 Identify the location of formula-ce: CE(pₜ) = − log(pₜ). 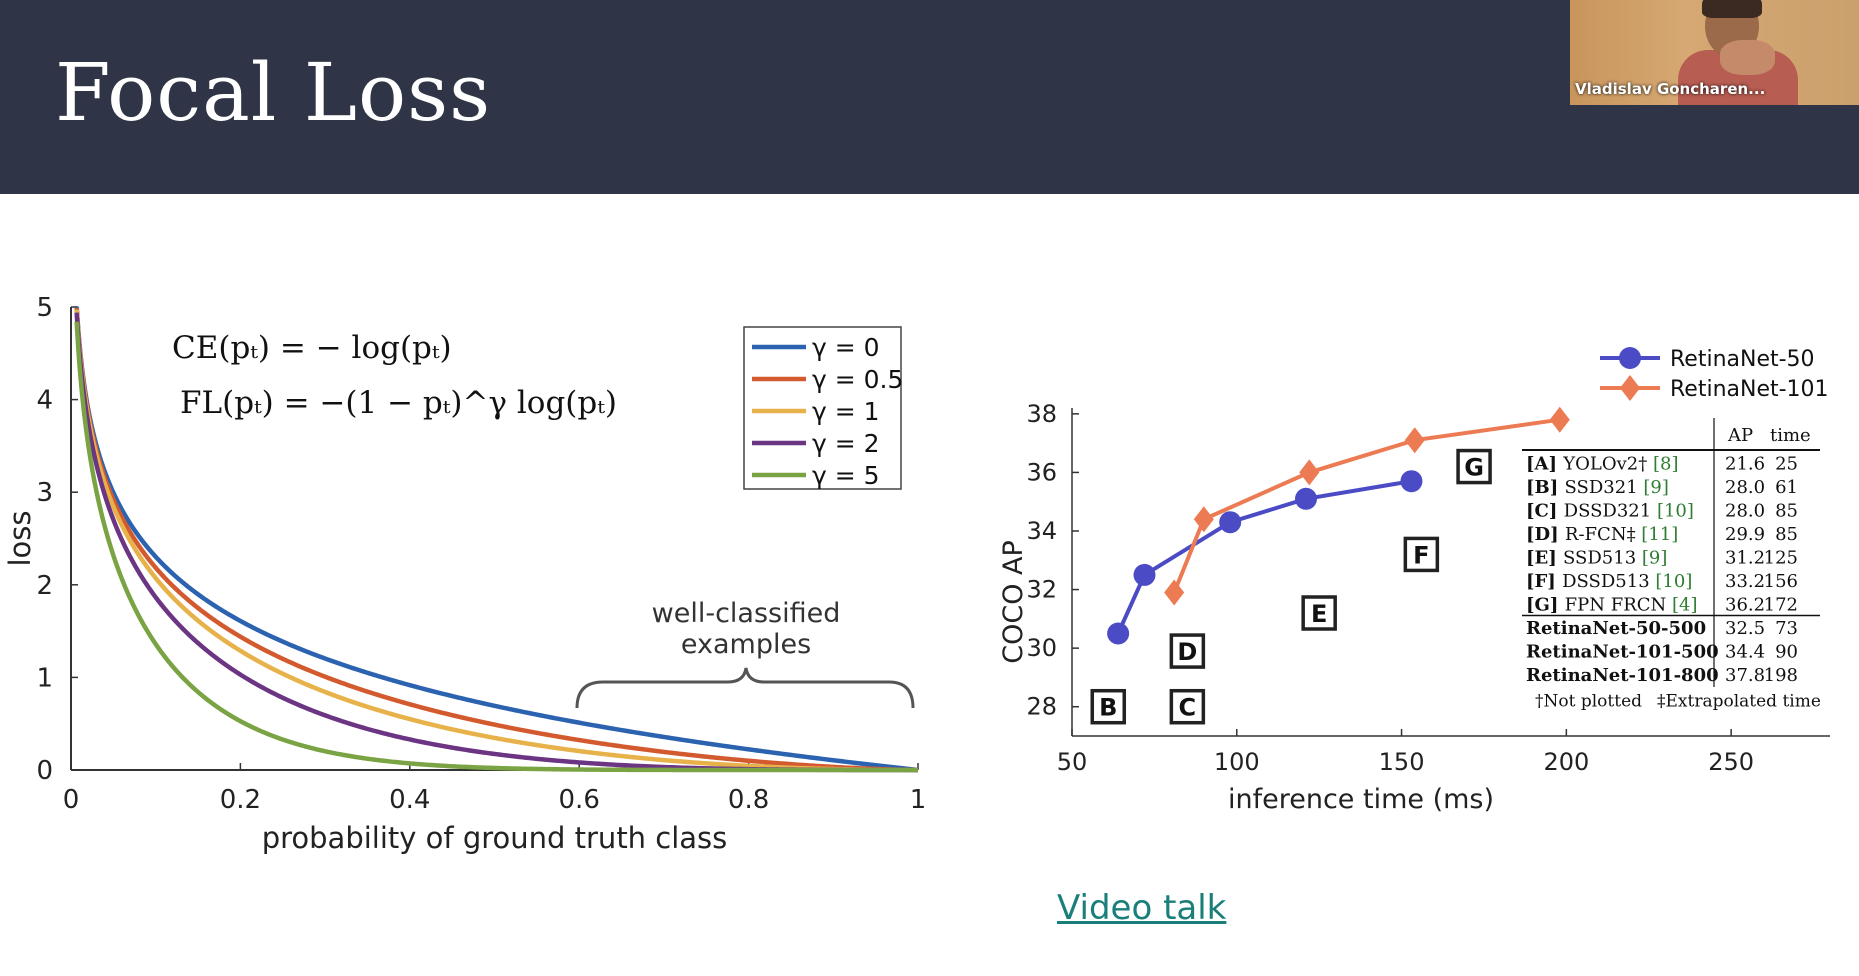
(312, 348).